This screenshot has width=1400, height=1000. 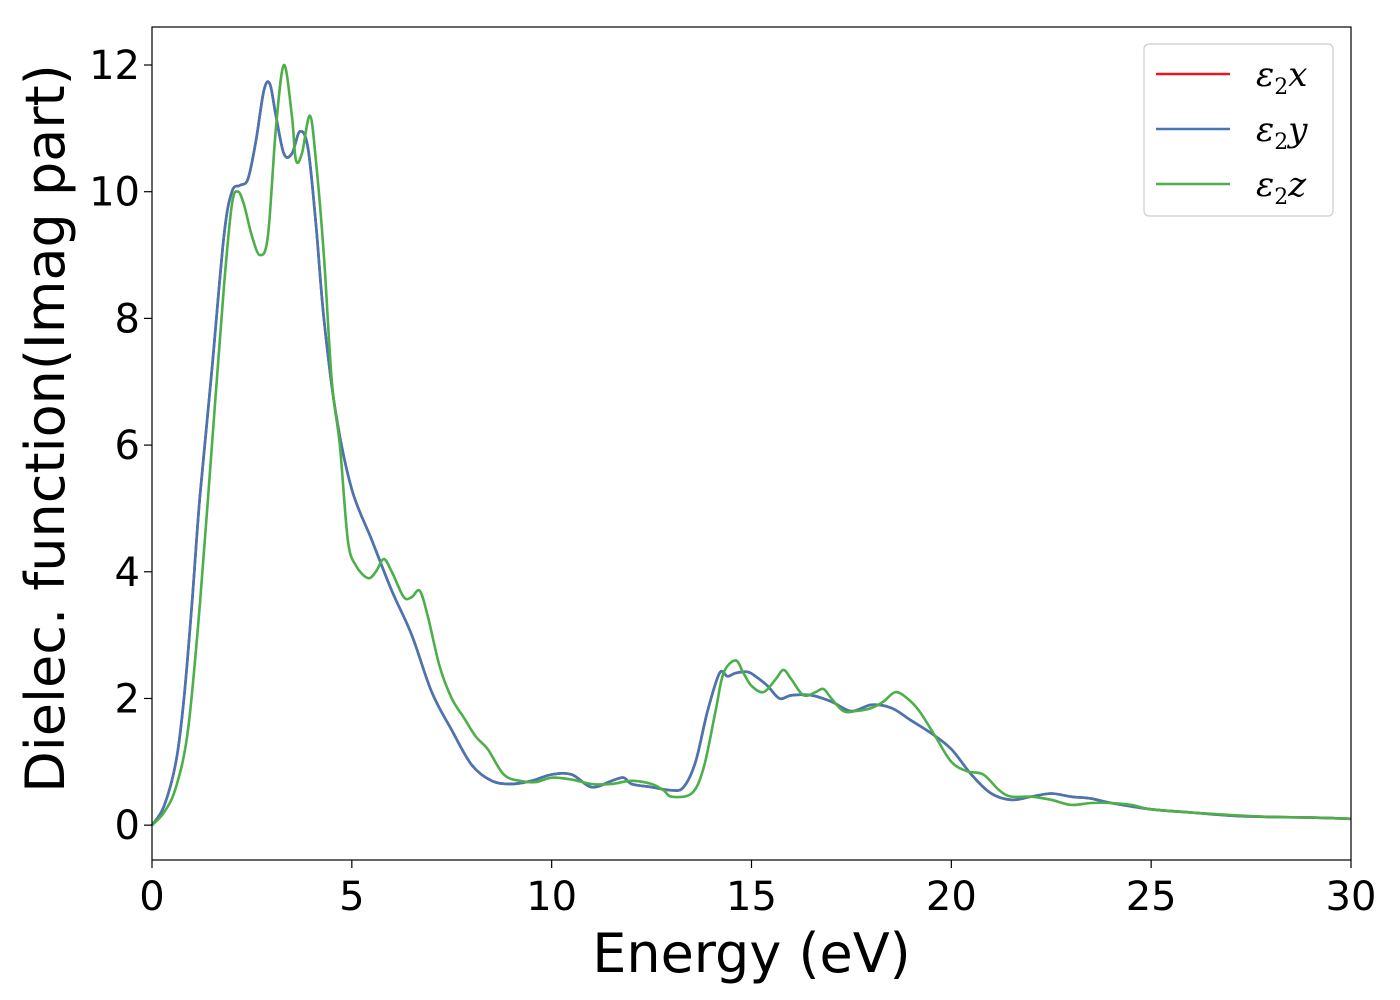 What do you see at coordinates (1297, 130) in the screenshot?
I see `legend-variable: y` at bounding box center [1297, 130].